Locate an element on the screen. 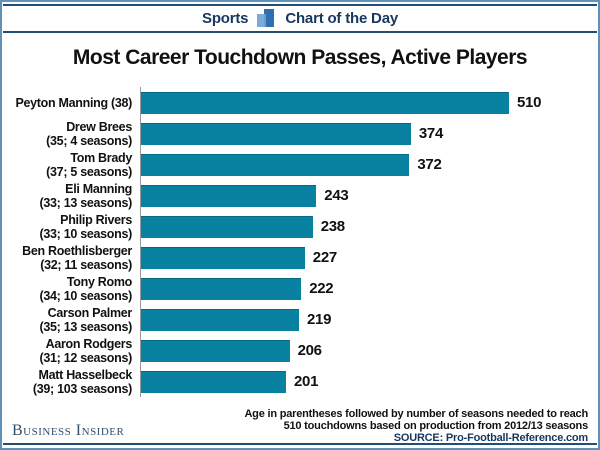  chart-row: Carson Palmer (35; 13 seasons) 219 is located at coordinates (301, 319).